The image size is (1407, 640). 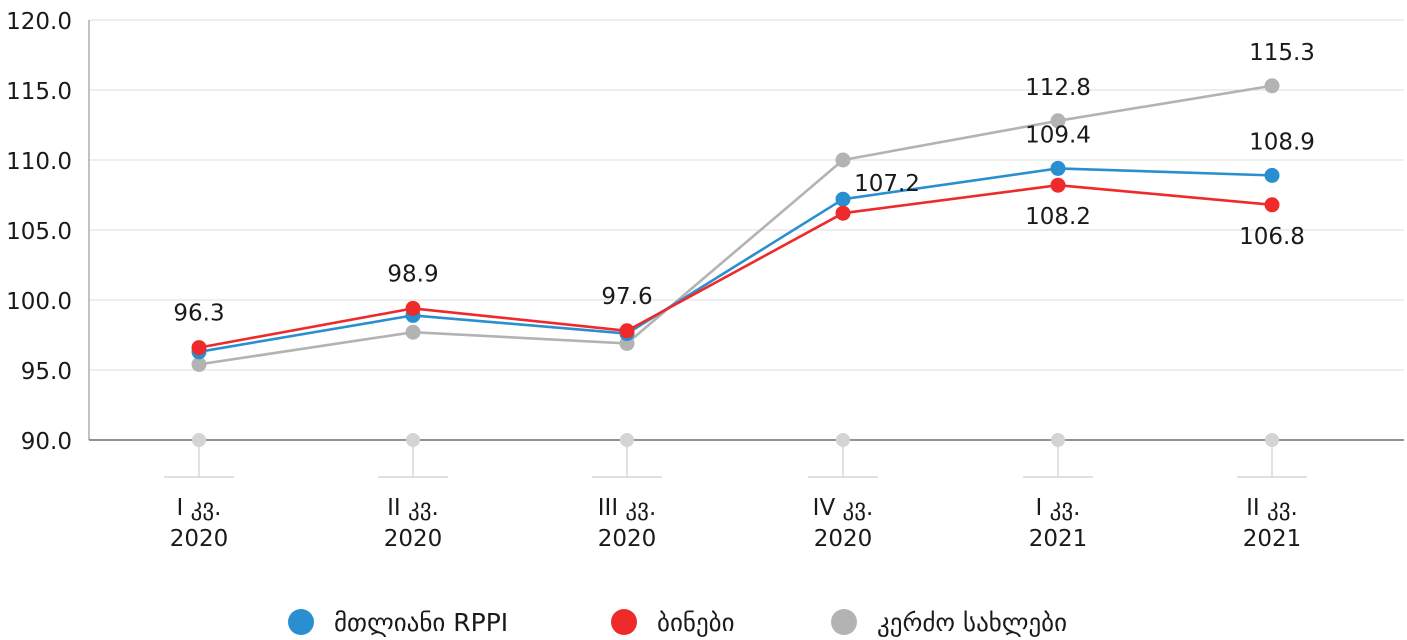 I want to click on data-label: 96.3, so click(x=198, y=314).